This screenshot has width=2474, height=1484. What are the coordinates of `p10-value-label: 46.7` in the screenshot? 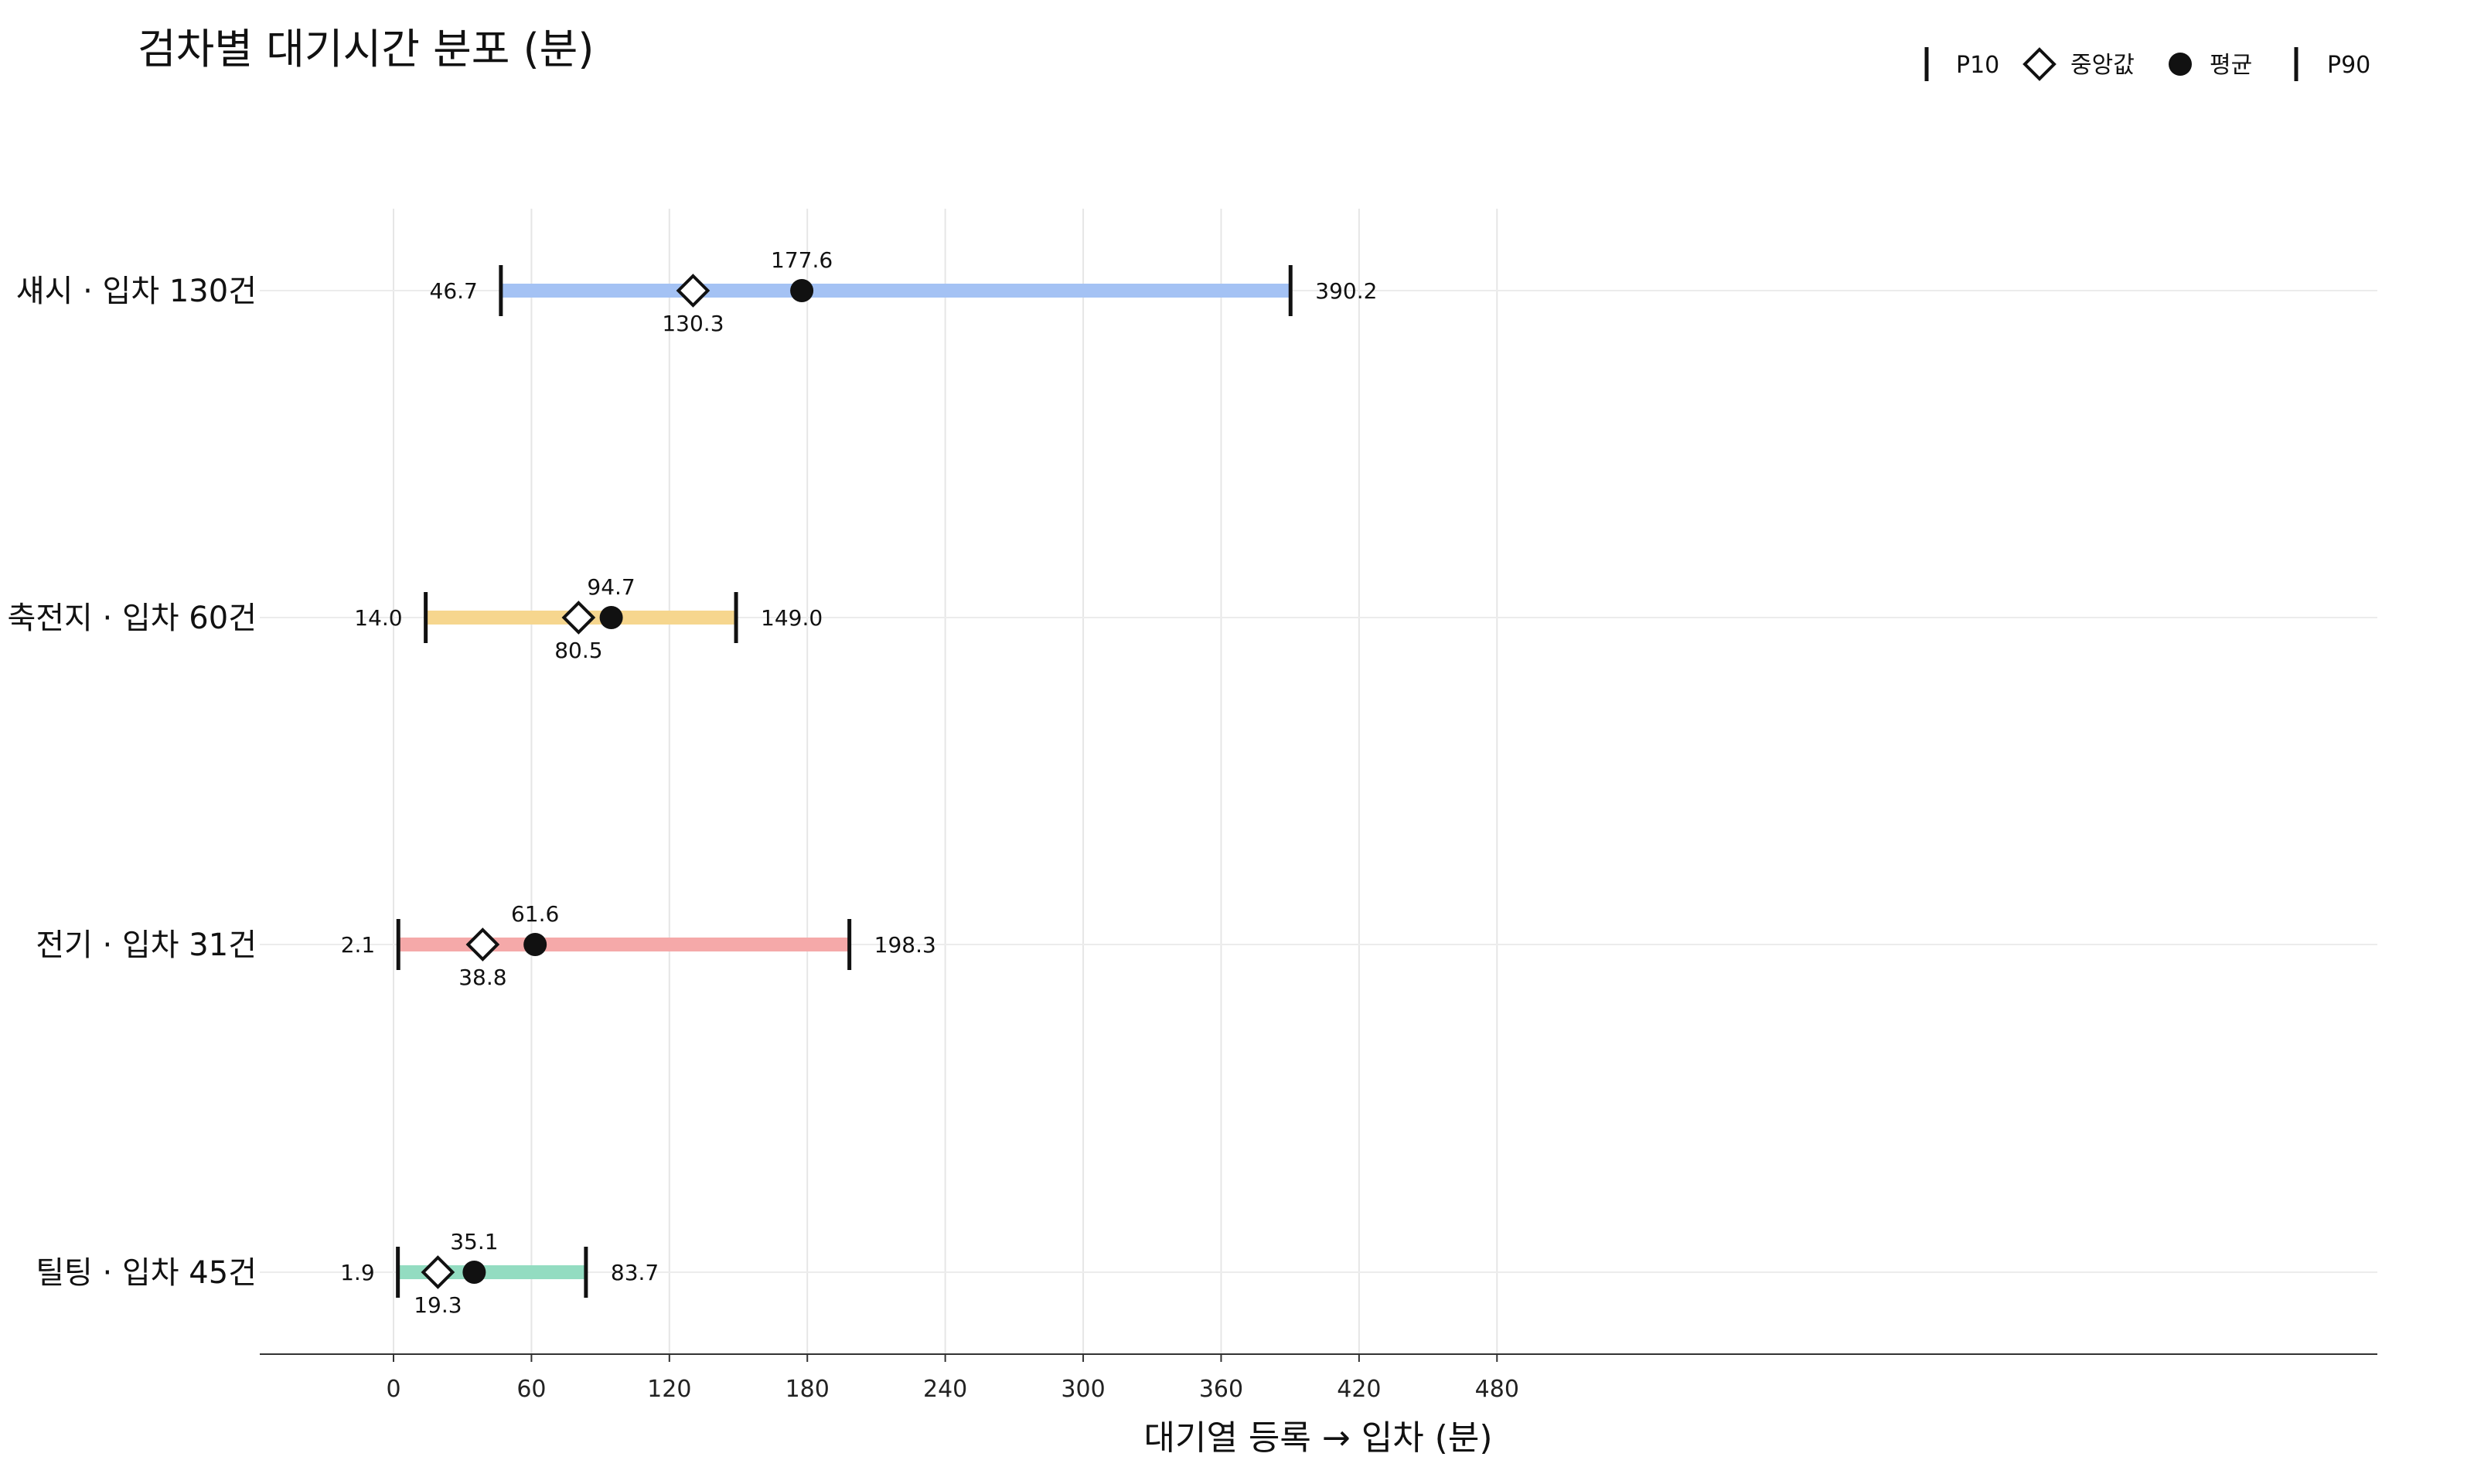 It's located at (454, 291).